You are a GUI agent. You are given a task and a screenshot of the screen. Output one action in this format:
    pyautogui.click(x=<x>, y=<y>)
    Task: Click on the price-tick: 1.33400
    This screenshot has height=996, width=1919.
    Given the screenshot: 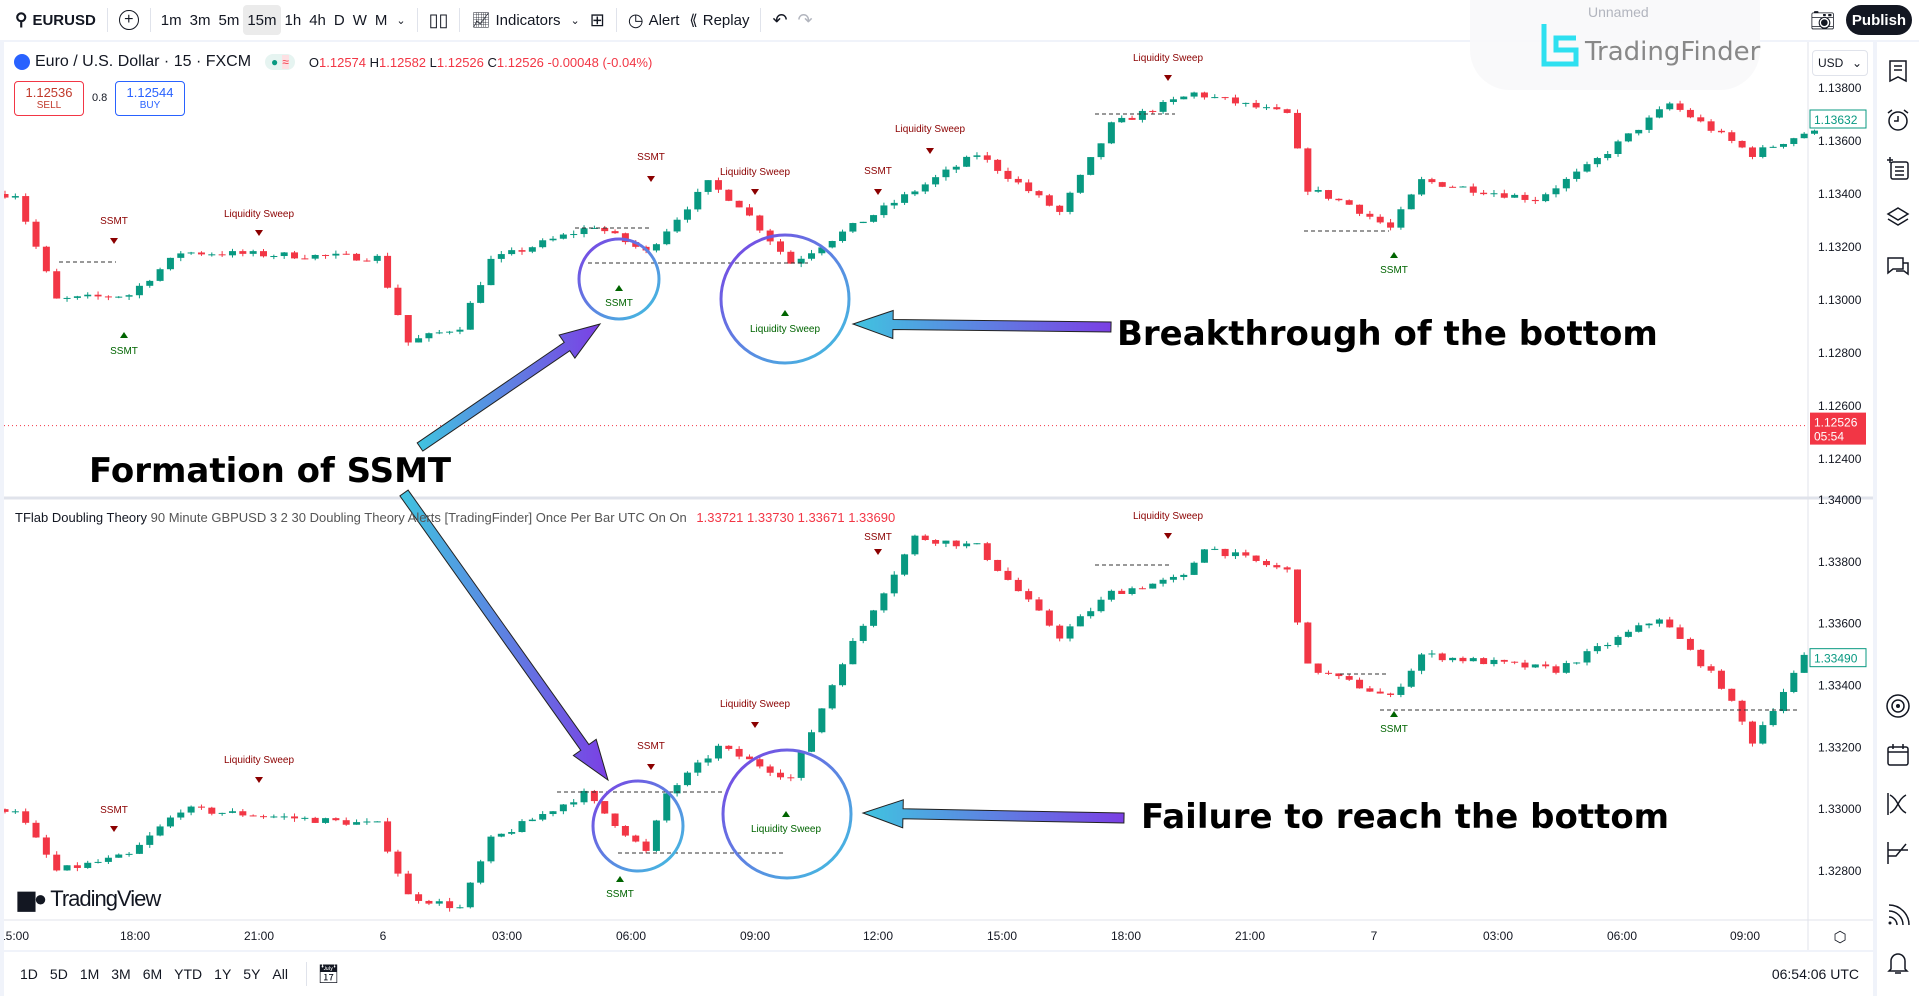 What is the action you would take?
    pyautogui.click(x=1840, y=686)
    